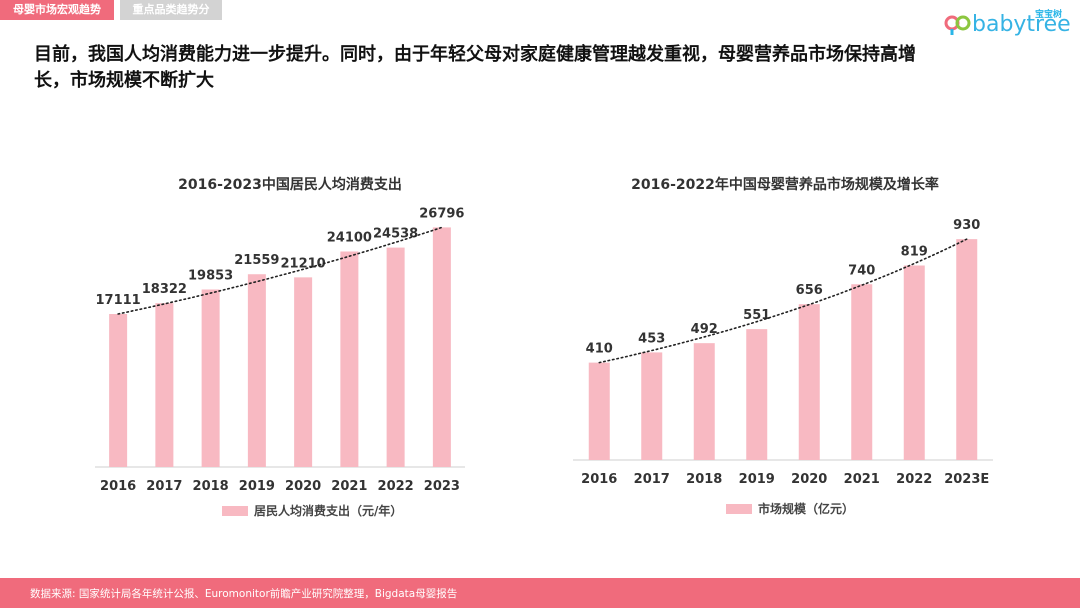  What do you see at coordinates (704, 329) in the screenshot?
I see `chart2-data-label: 492` at bounding box center [704, 329].